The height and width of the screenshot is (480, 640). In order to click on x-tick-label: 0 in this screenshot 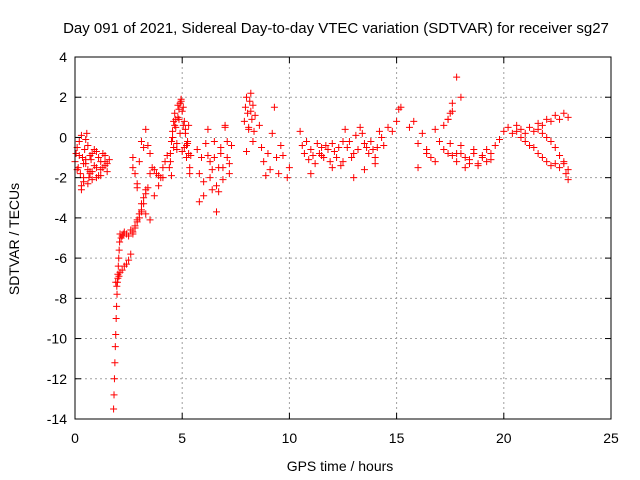, I will do `click(75, 438)`.